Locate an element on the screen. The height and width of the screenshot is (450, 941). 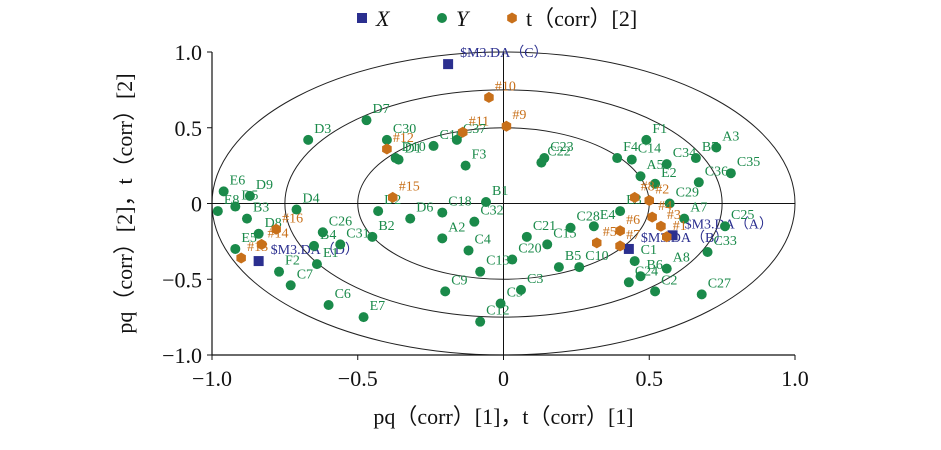
point-label-y: D7 is located at coordinates (380, 109).